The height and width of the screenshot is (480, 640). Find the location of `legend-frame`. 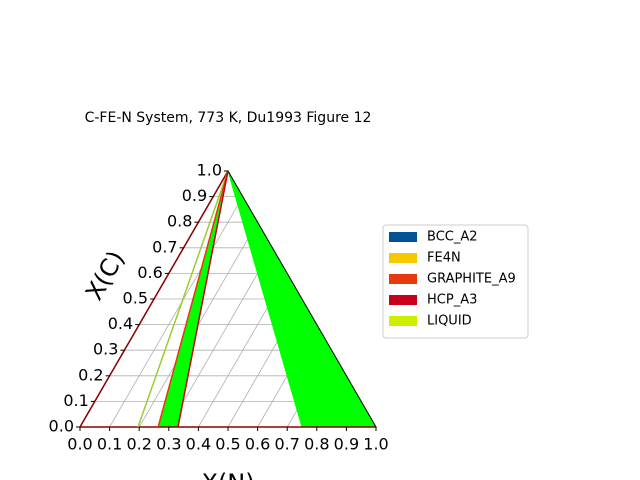

legend-frame is located at coordinates (455, 281).